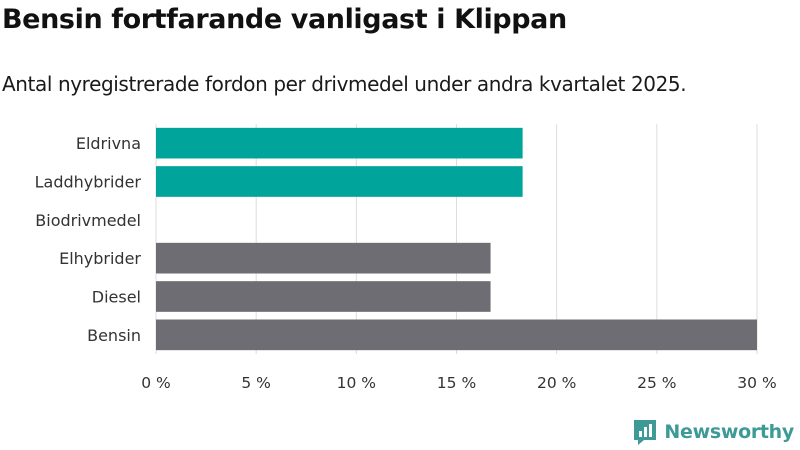 This screenshot has width=800, height=450. I want to click on category-label: Laddhybrider, so click(88, 182).